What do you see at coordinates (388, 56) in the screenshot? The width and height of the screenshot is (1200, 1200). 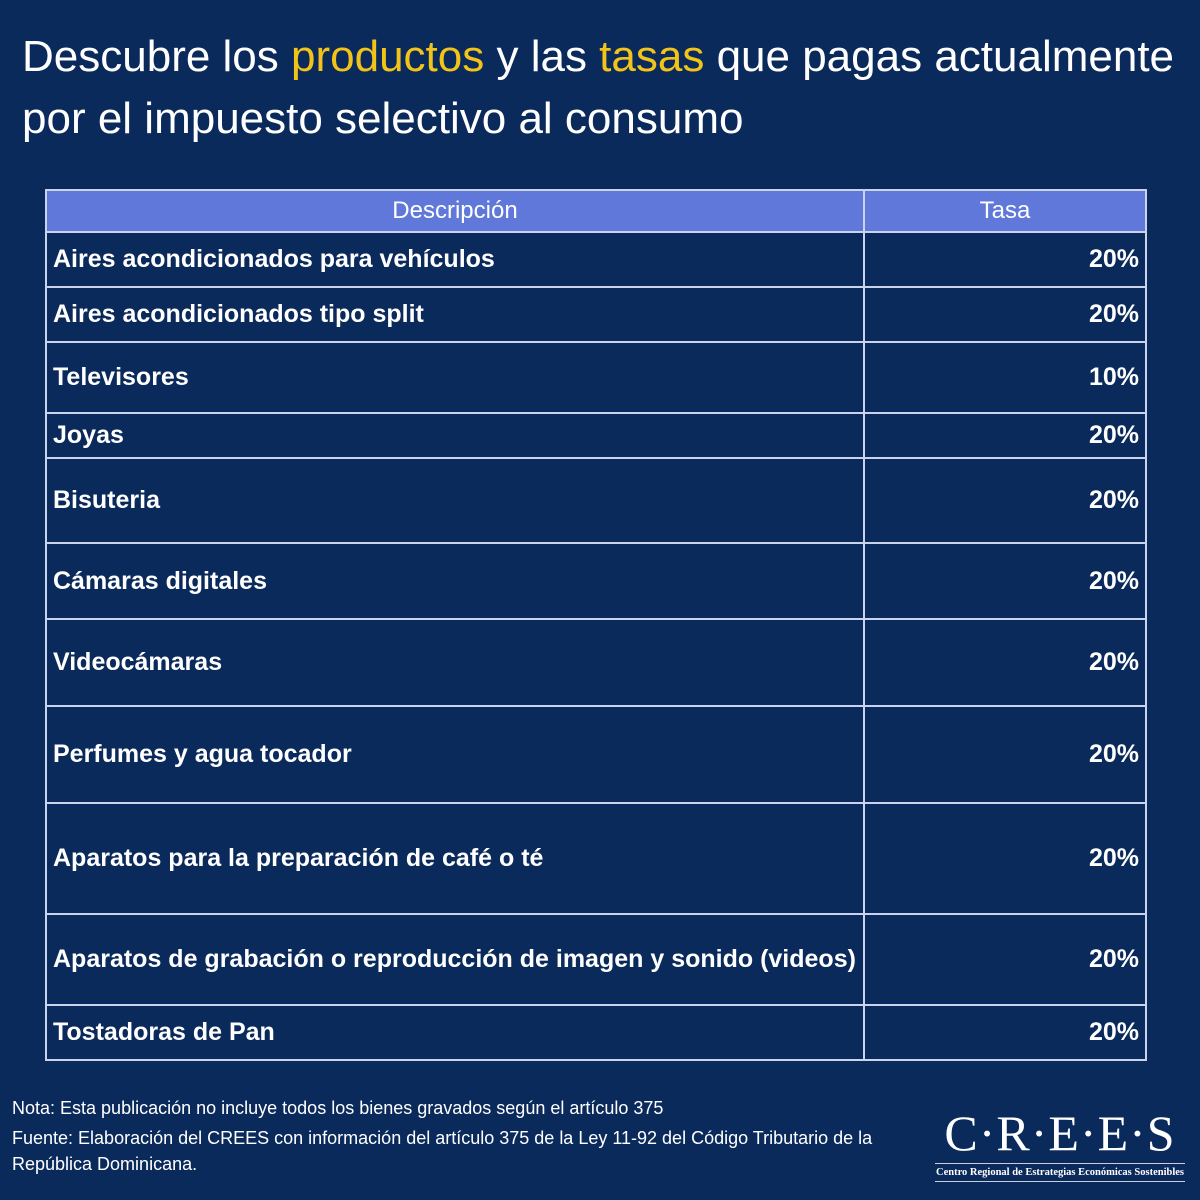 I see `title-highlight-products: productos` at bounding box center [388, 56].